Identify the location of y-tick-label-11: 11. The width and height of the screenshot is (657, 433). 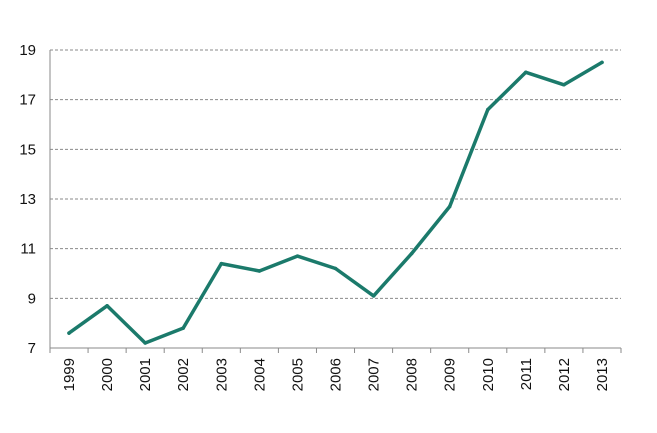
(28, 249).